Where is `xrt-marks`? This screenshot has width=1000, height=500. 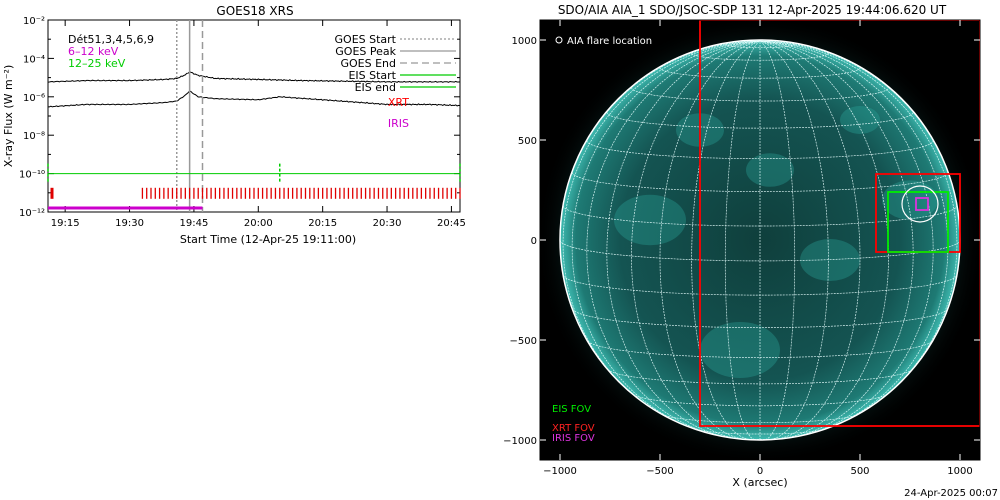
xrt-marks is located at coordinates (255, 193).